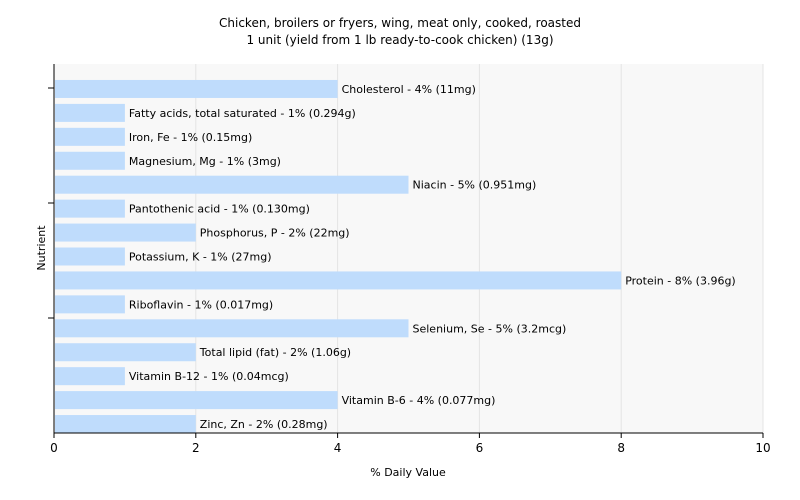 This screenshot has height=500, width=800. I want to click on bar-label: Riboflavin - 1% (0.017mg), so click(201, 304).